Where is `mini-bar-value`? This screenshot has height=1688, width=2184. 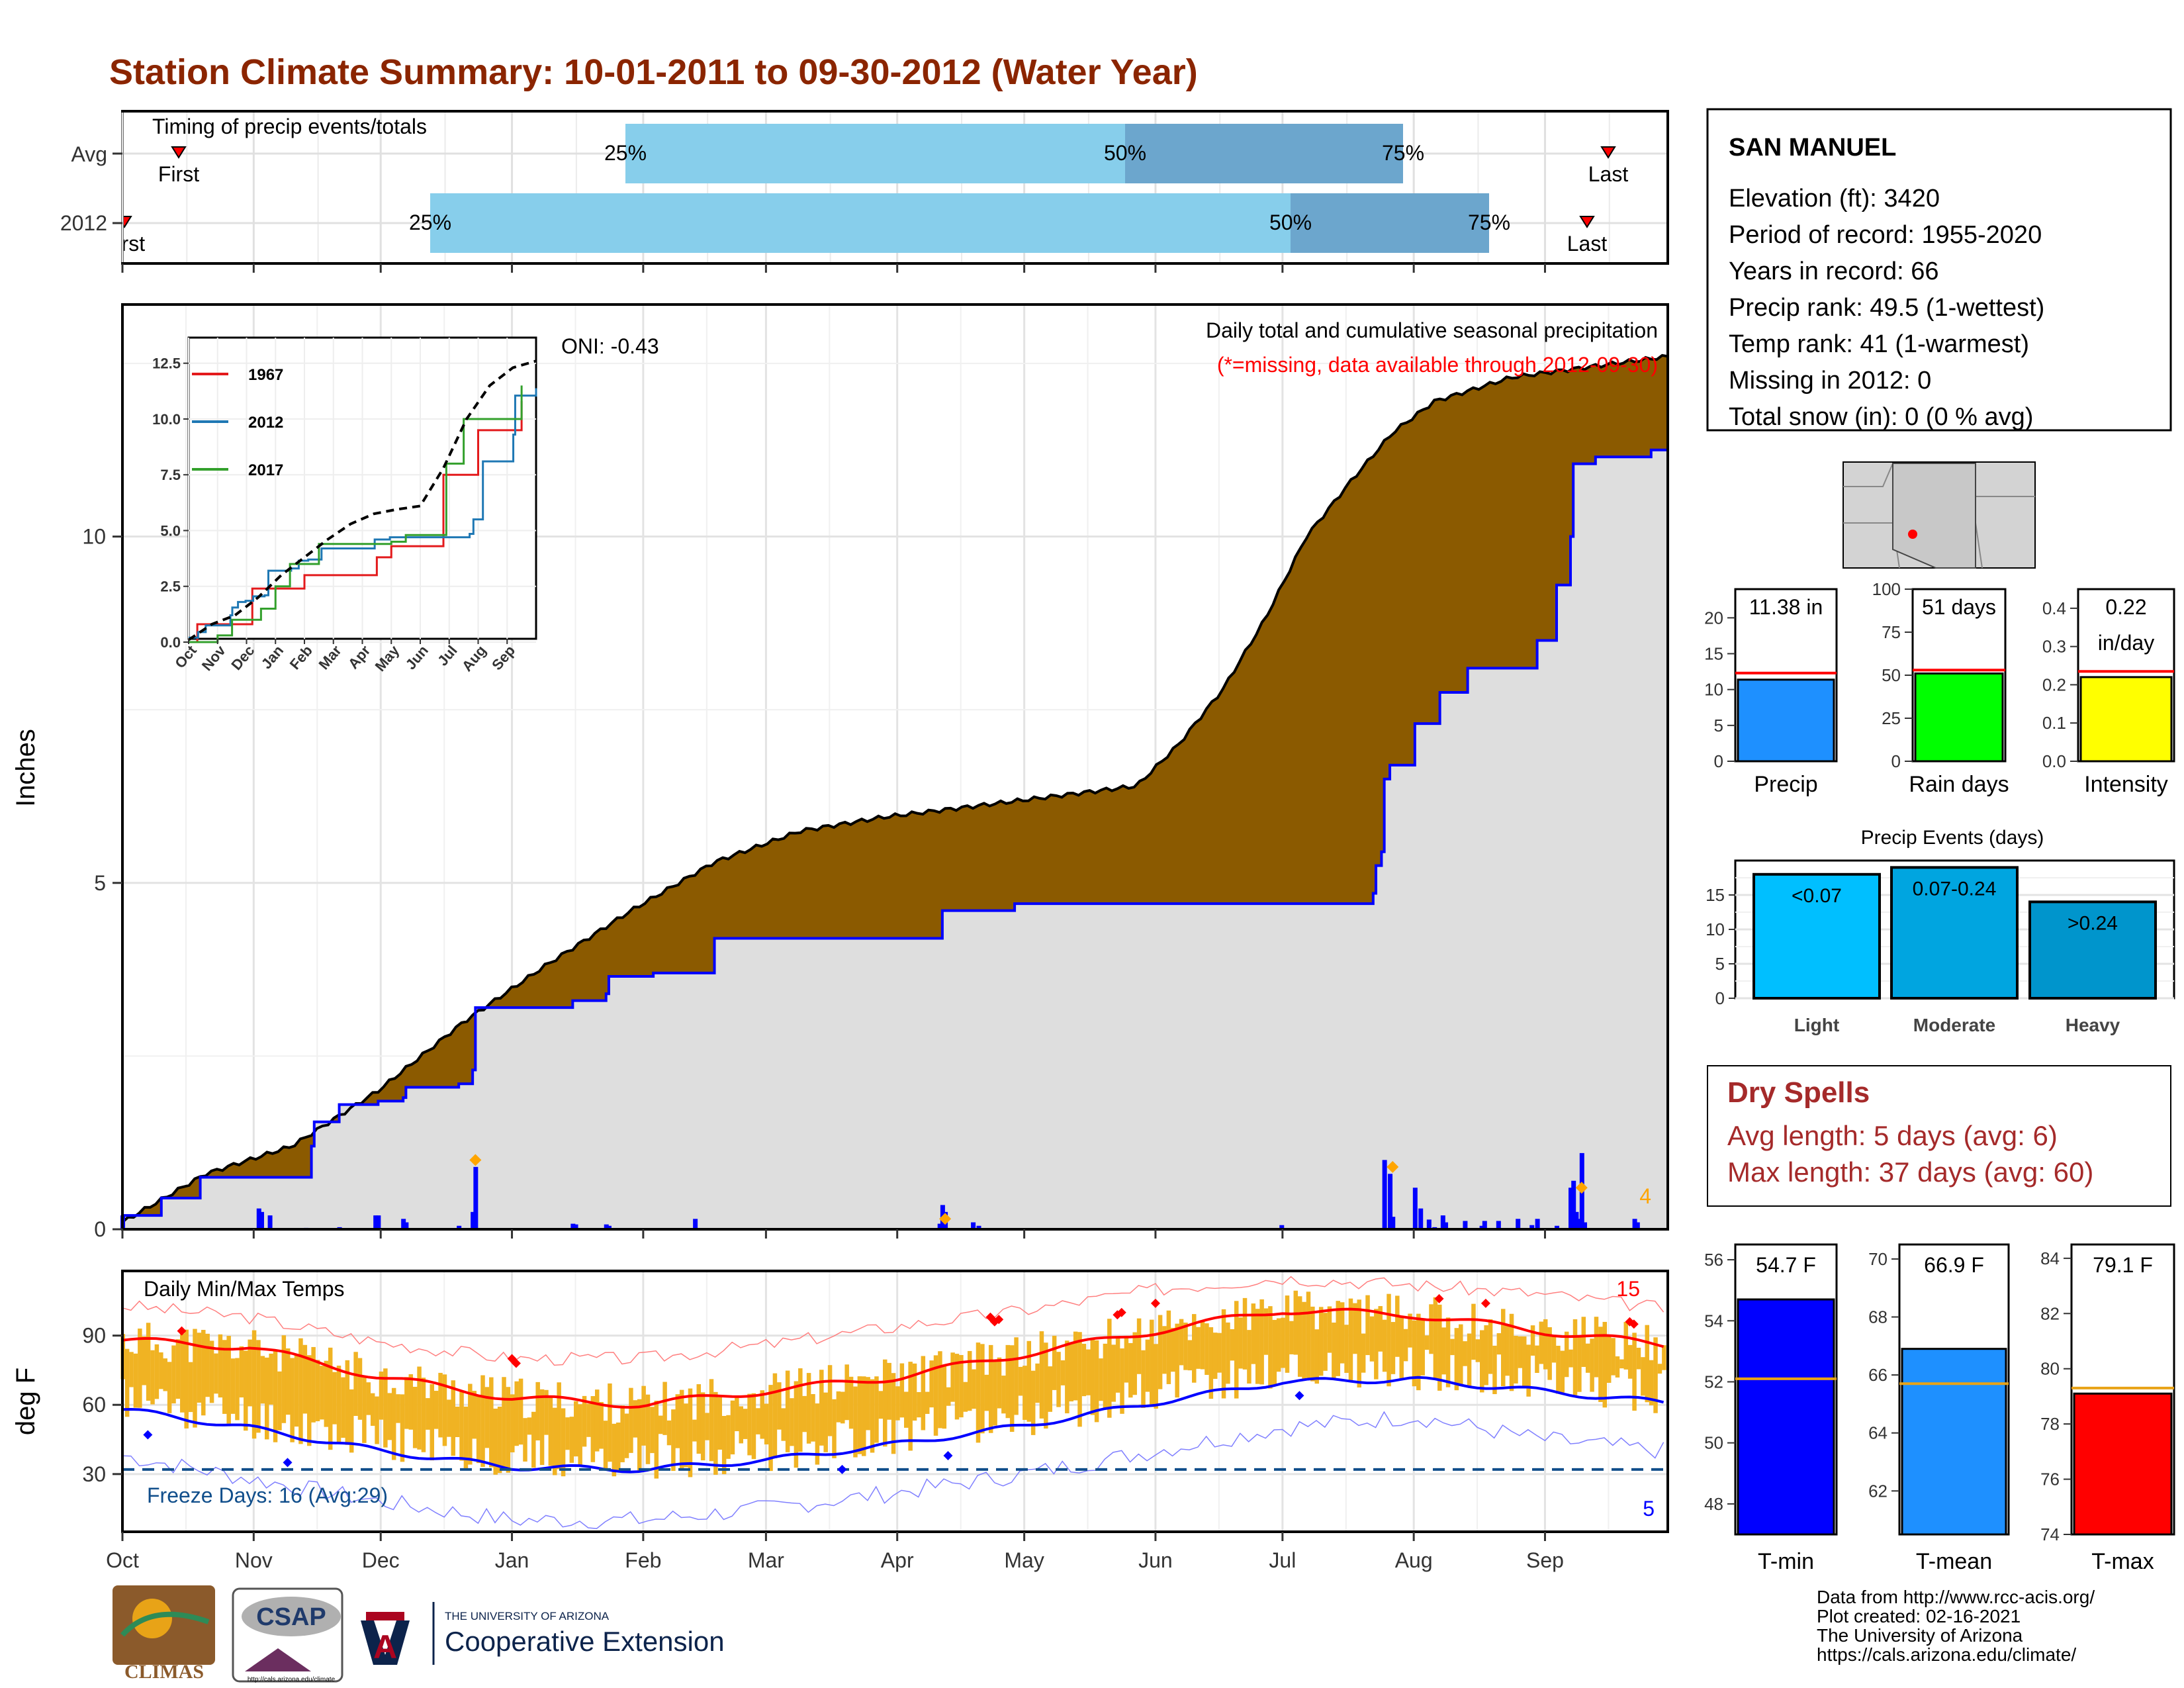
mini-bar-value is located at coordinates (2126, 719).